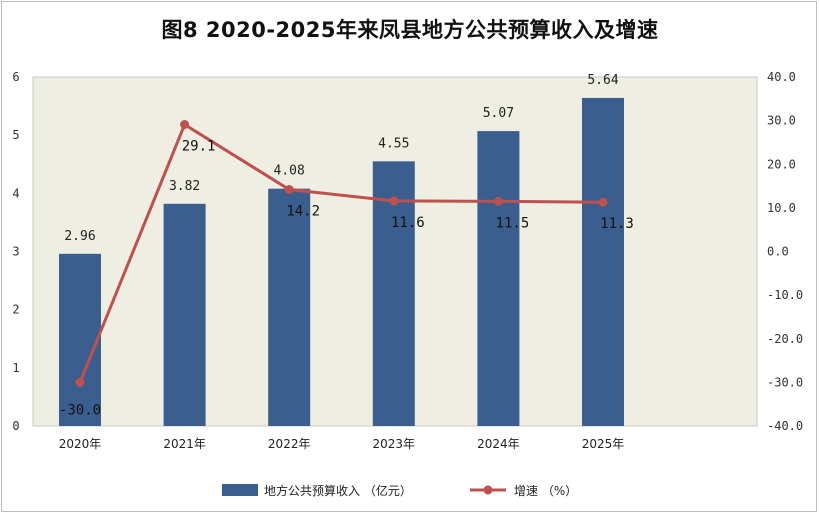  I want to click on y-left-tick-label: 3, so click(15, 252).